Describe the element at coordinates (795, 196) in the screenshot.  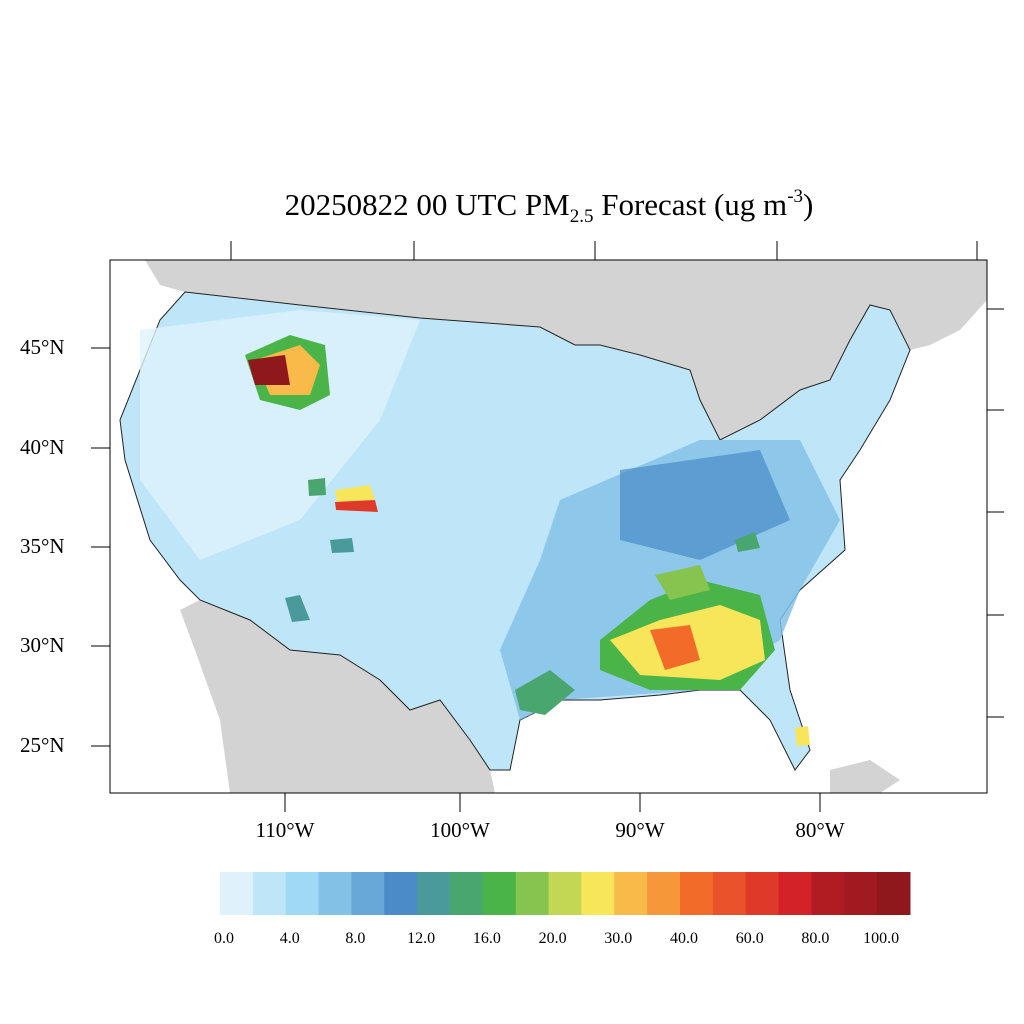
I see `title-superscript: -3` at that location.